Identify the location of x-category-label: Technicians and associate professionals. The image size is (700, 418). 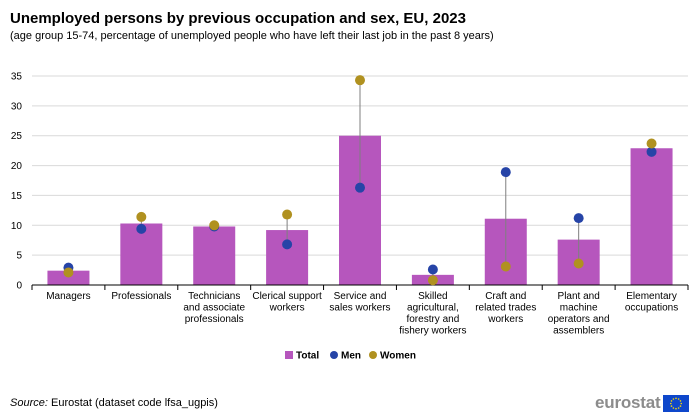
(214, 308).